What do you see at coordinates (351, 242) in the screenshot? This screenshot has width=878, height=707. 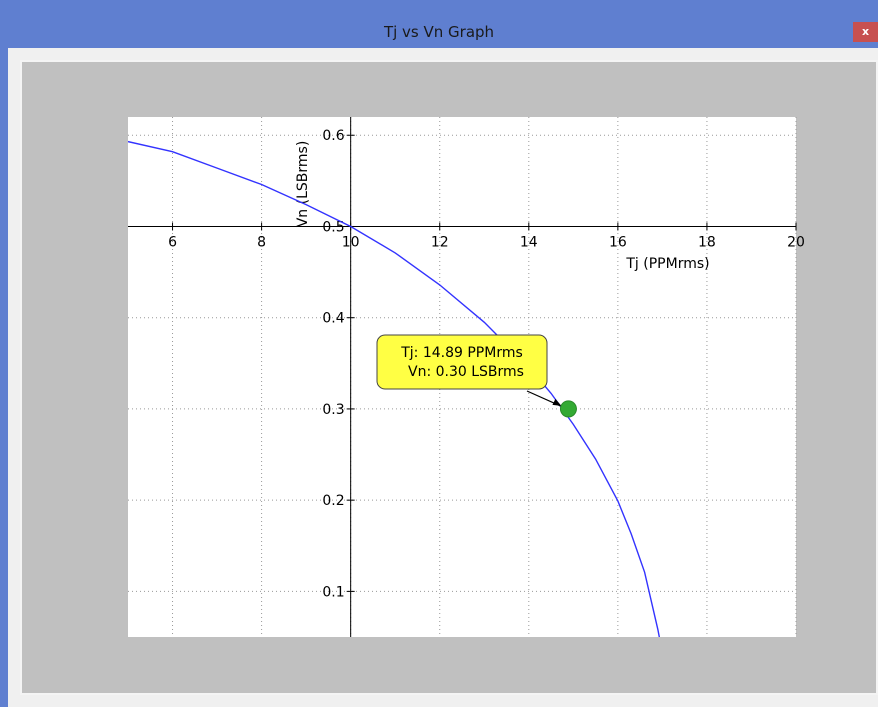 I see `x-tick-label: 10` at bounding box center [351, 242].